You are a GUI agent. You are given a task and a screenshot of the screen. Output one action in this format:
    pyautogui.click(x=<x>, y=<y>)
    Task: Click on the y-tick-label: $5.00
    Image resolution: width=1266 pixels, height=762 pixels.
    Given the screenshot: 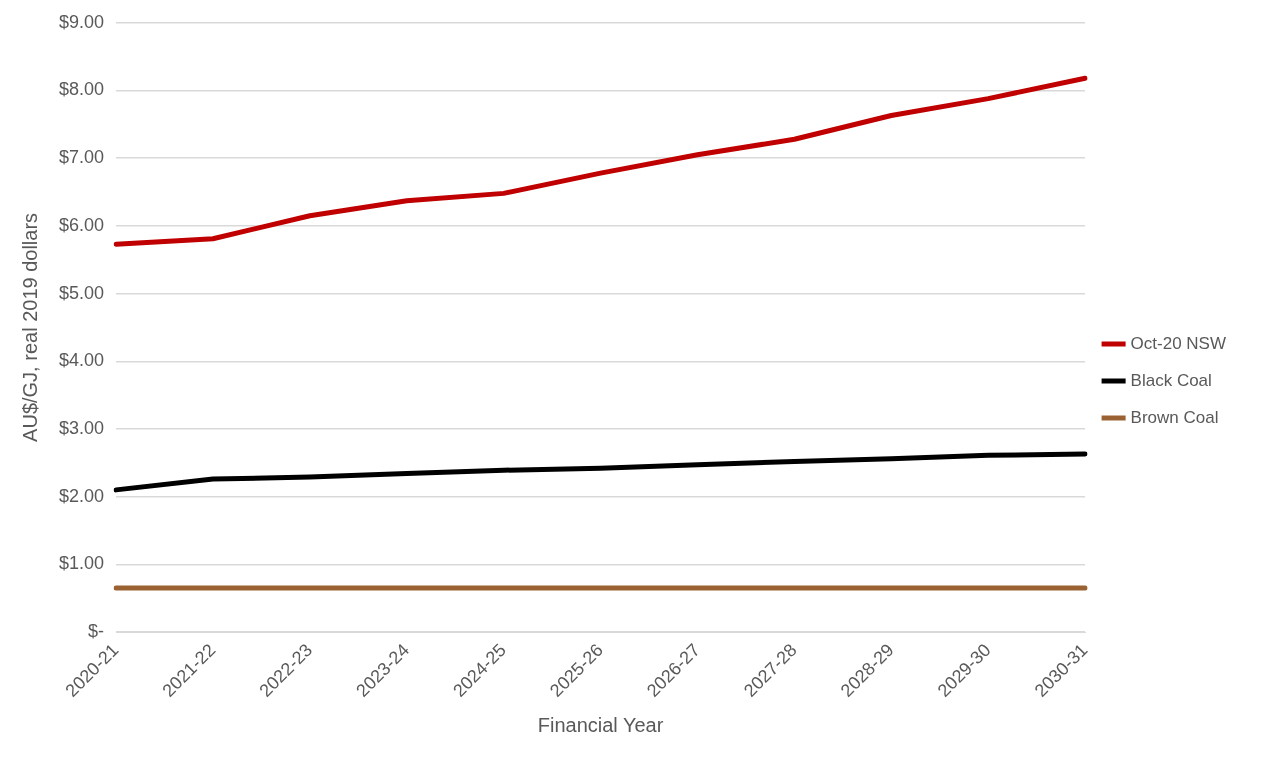 What is the action you would take?
    pyautogui.click(x=82, y=292)
    